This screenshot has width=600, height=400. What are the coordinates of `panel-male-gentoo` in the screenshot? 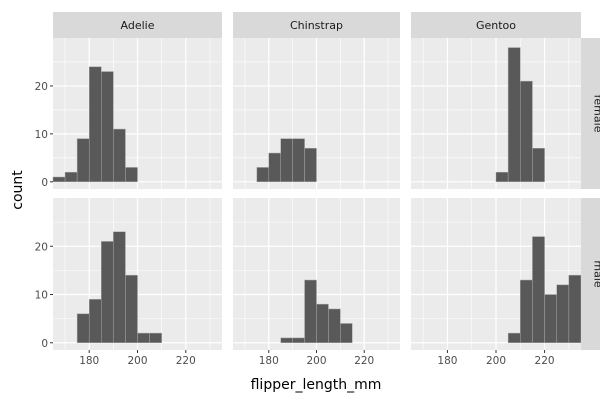 It's located at (496, 274).